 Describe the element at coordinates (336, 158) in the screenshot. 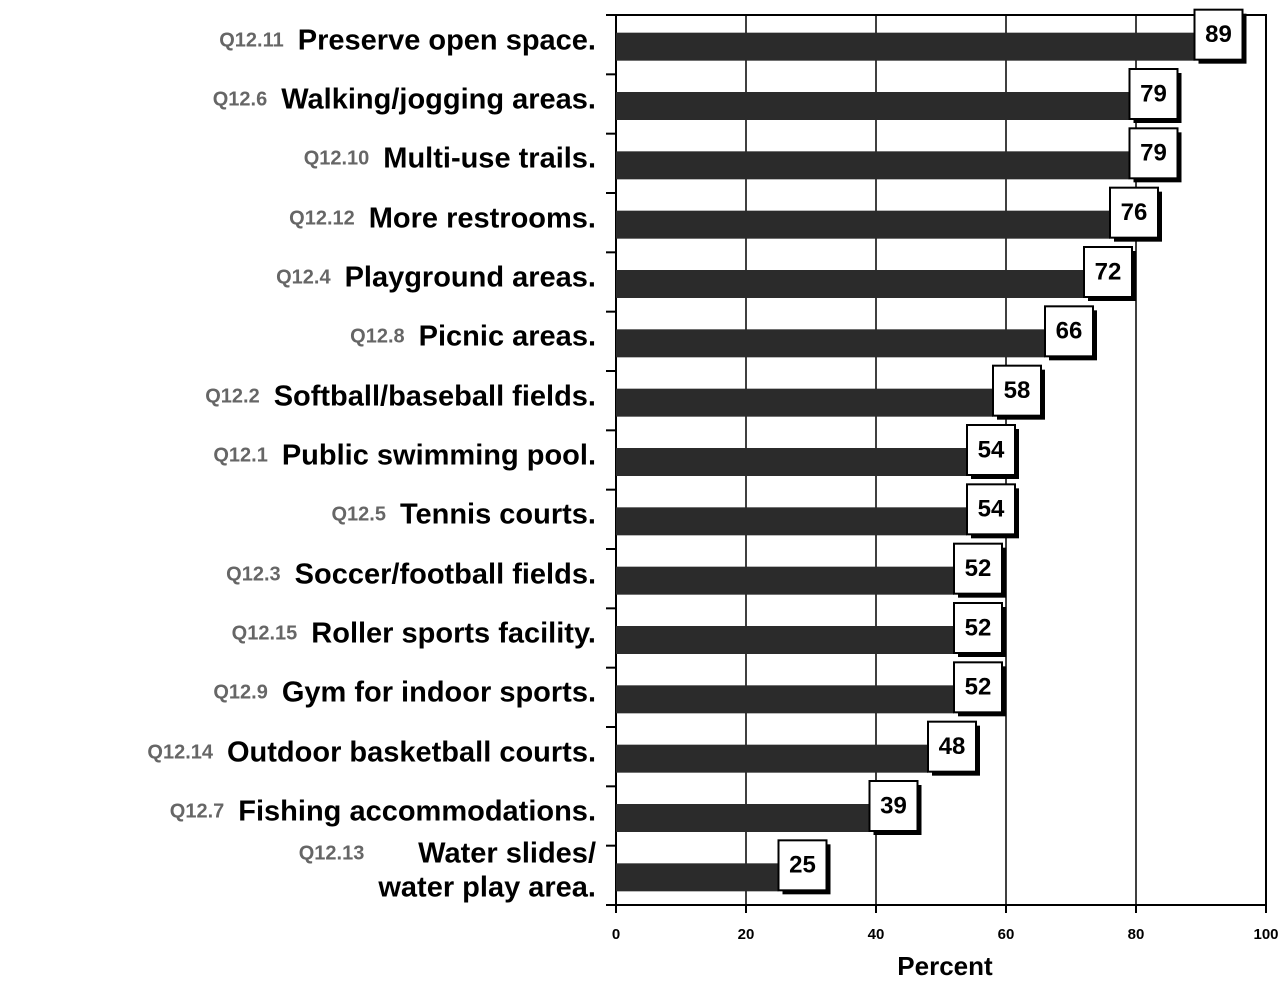

I see `question-code: Q12.10` at that location.